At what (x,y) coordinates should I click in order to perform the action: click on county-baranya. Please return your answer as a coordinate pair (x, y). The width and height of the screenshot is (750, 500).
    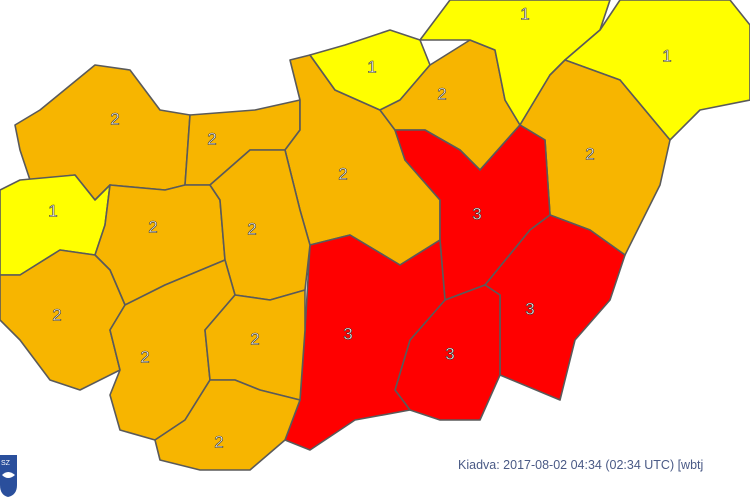
    Looking at the image, I should click on (227, 425).